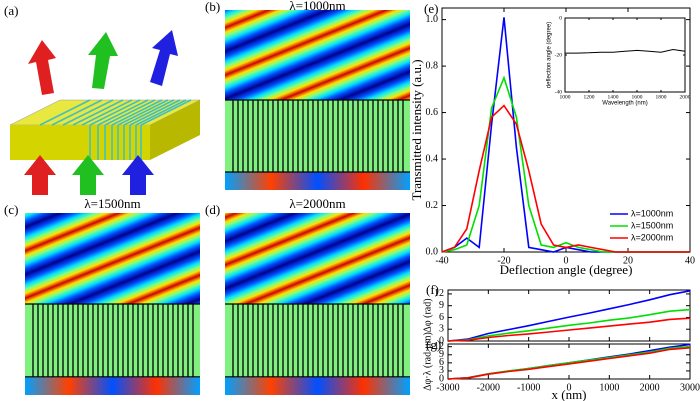 The width and height of the screenshot is (700, 401). I want to click on map-title: λ=2000nm, so click(317, 203).